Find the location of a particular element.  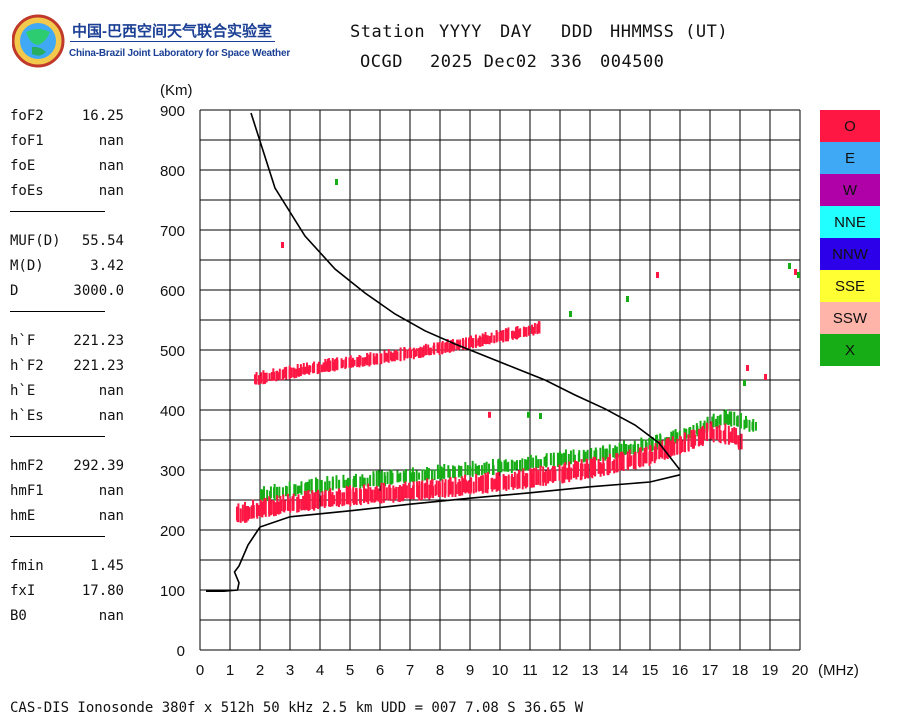

parameter-name: foF2 is located at coordinates (27, 116).